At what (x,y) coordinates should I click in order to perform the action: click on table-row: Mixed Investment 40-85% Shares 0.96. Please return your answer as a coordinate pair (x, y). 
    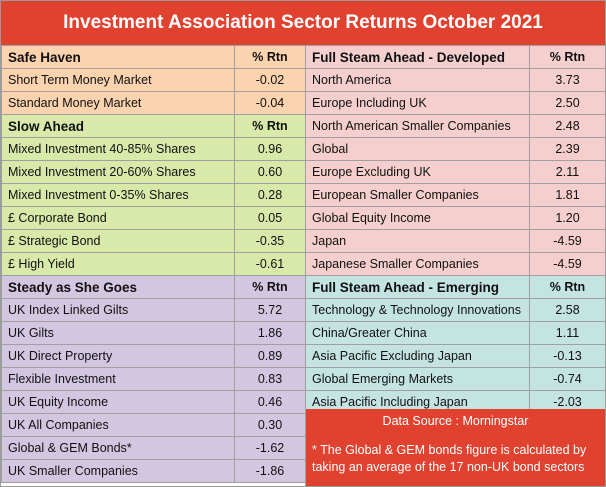
    Looking at the image, I should click on (153, 149).